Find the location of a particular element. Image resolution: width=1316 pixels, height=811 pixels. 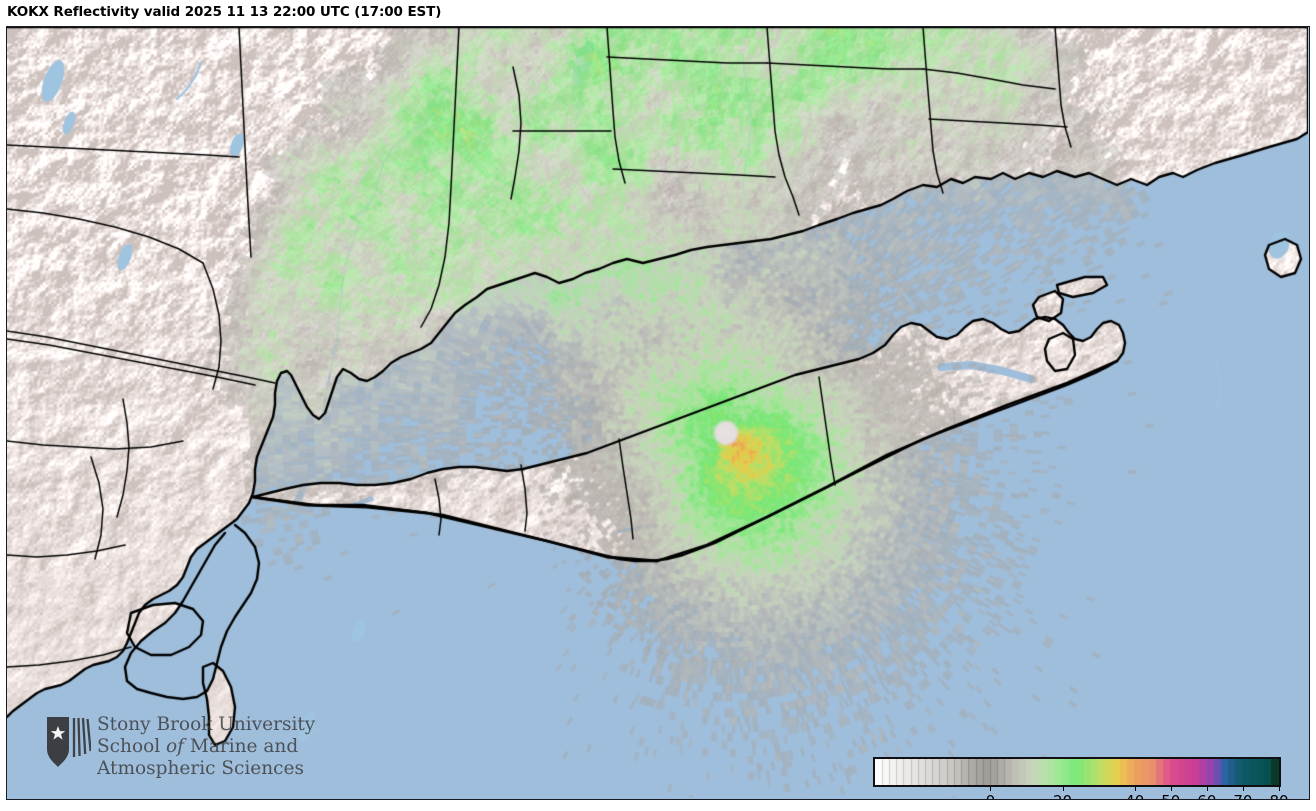

colorbar-tick-label: 50 is located at coordinates (1170, 795).